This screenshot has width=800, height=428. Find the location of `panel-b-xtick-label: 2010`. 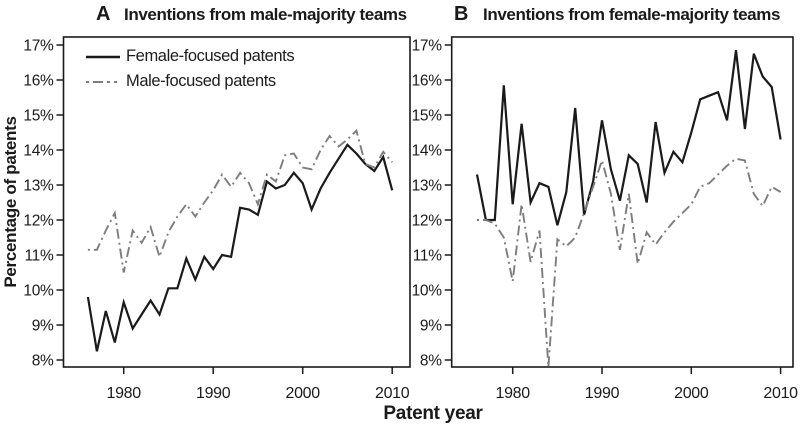

panel-b-xtick-label: 2010 is located at coordinates (780, 393).